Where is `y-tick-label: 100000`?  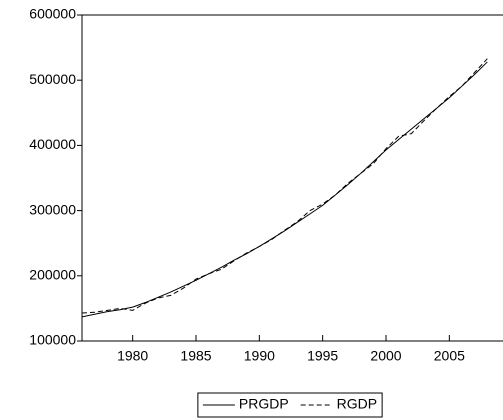
y-tick-label: 100000 is located at coordinates (52, 340).